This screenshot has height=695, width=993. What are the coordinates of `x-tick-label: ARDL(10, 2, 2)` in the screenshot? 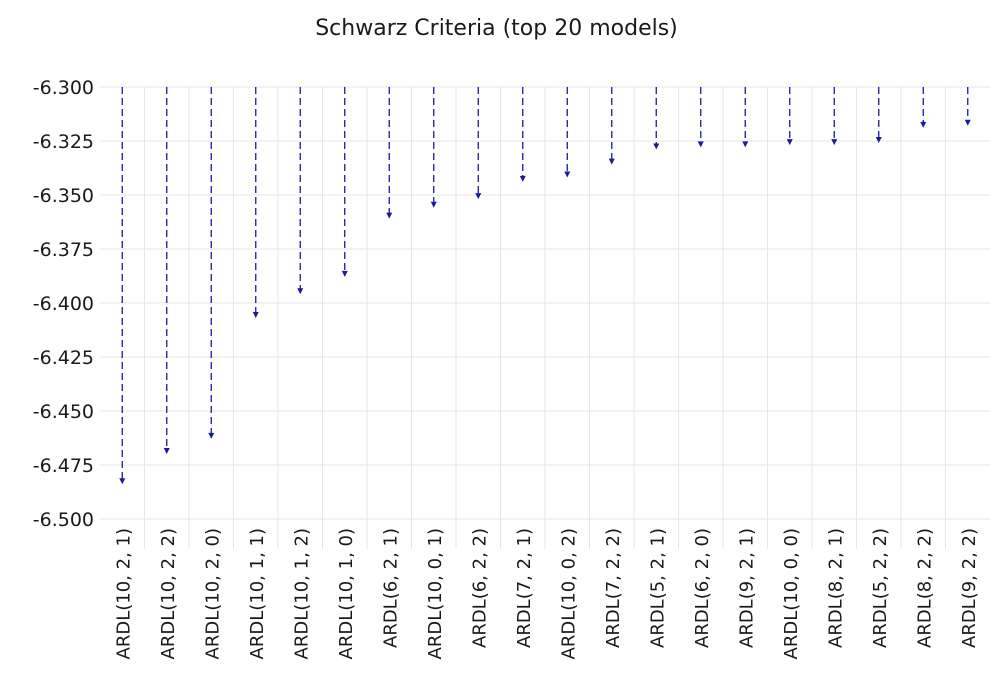 It's located at (168, 593).